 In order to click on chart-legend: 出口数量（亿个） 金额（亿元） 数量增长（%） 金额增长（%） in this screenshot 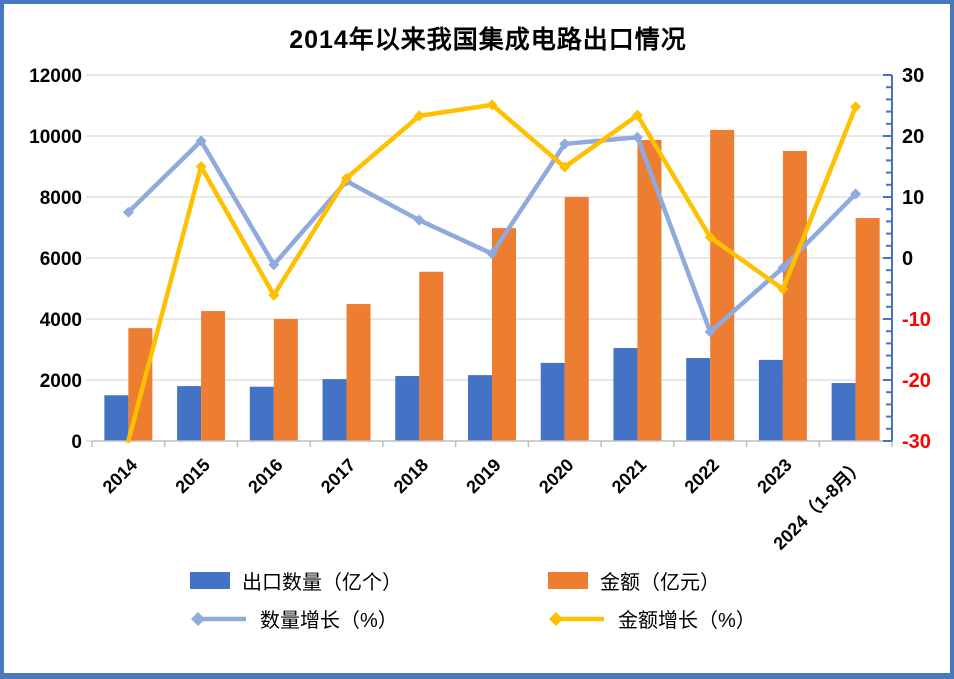, I will do `click(473, 599)`.